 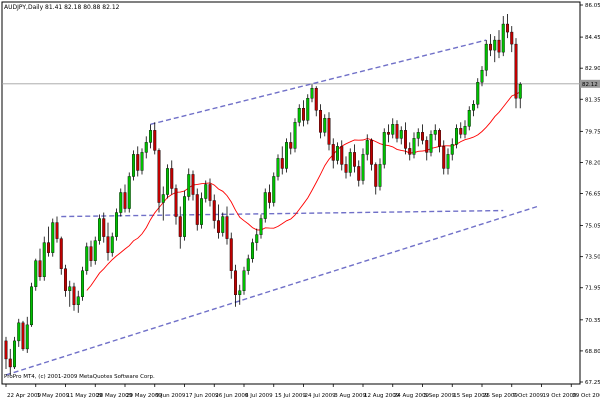 What do you see at coordinates (171, 396) in the screenshot?
I see `x-tick-label: 9 Jun 2009` at bounding box center [171, 396].